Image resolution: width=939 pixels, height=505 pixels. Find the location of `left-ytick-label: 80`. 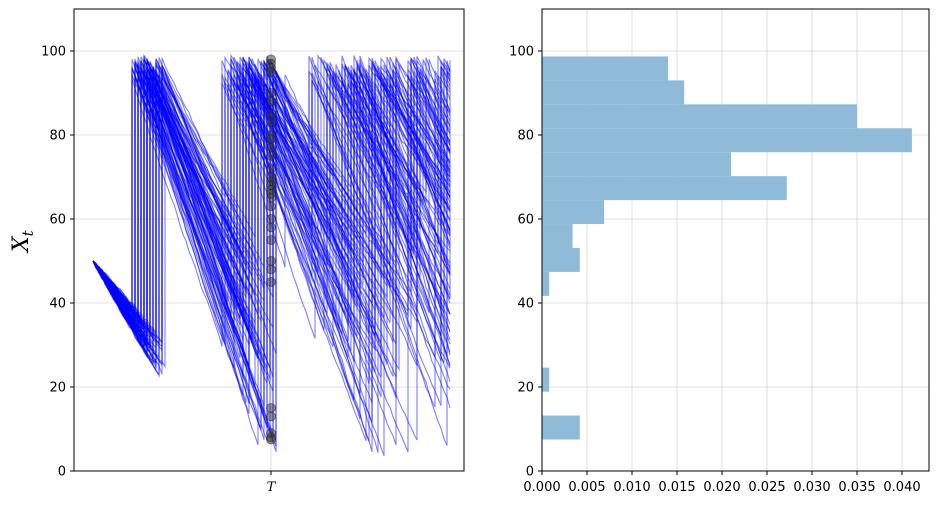

left-ytick-label: 80 is located at coordinates (57, 136).